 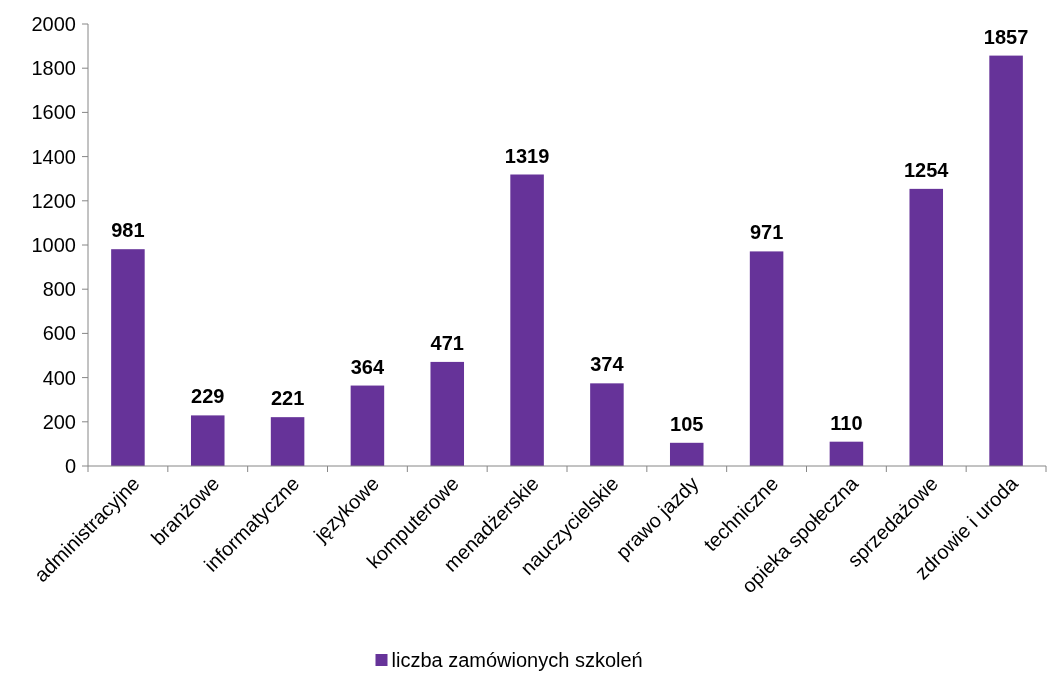 What do you see at coordinates (53, 24) in the screenshot?
I see `y-tick-label: 2000` at bounding box center [53, 24].